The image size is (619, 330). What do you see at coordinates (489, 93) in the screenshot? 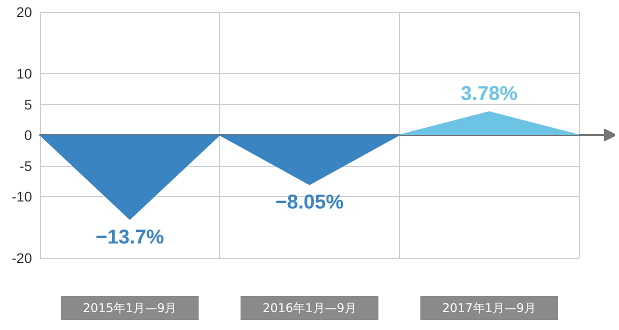
I see `data-label: 3.78%` at bounding box center [489, 93].